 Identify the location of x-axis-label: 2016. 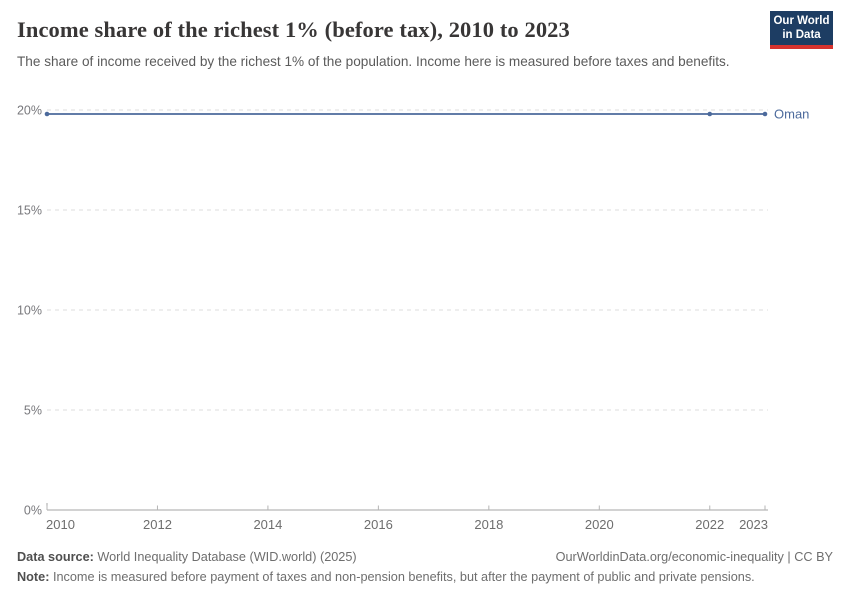
(378, 524).